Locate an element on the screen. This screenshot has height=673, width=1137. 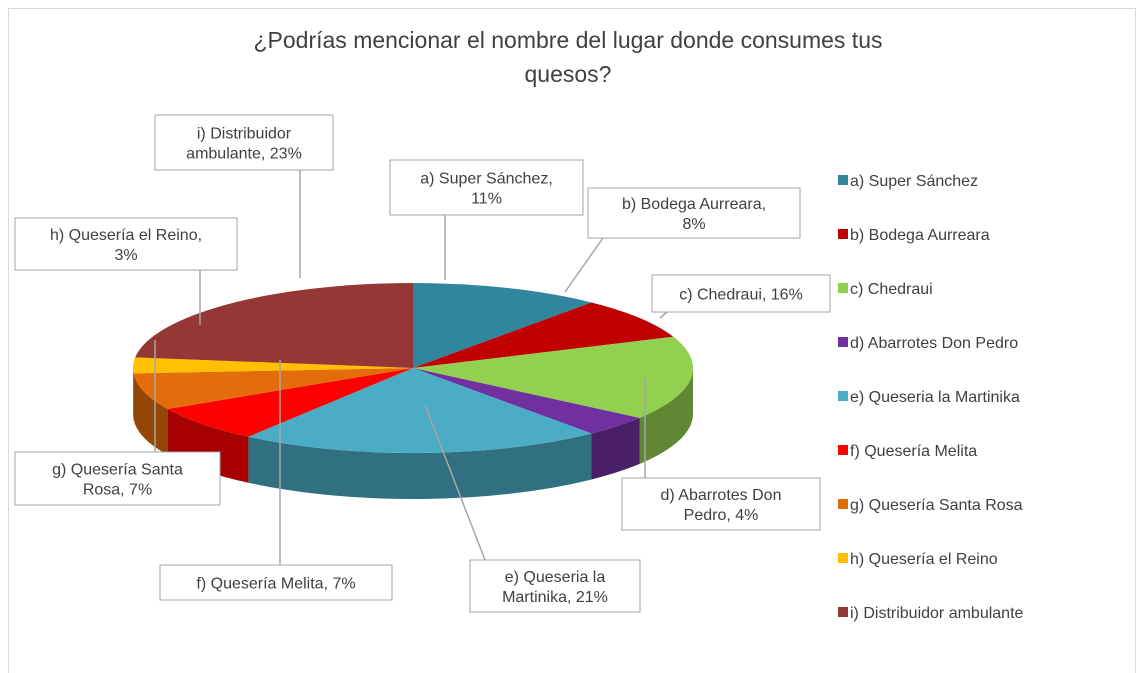
legend-label: g) Quesería Santa Rosa is located at coordinates (936, 505).